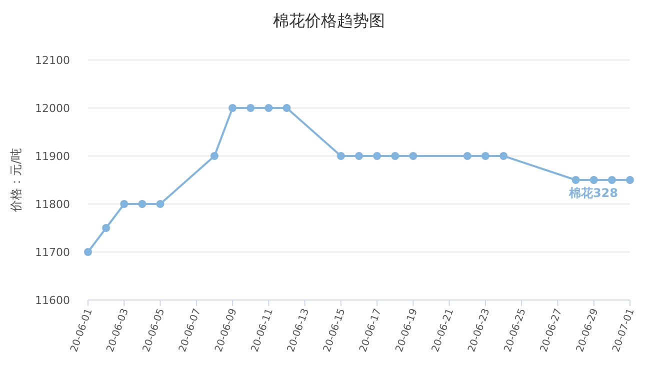 This screenshot has width=658, height=373. Describe the element at coordinates (52, 156) in the screenshot. I see `y-tick-label: 11900` at that location.